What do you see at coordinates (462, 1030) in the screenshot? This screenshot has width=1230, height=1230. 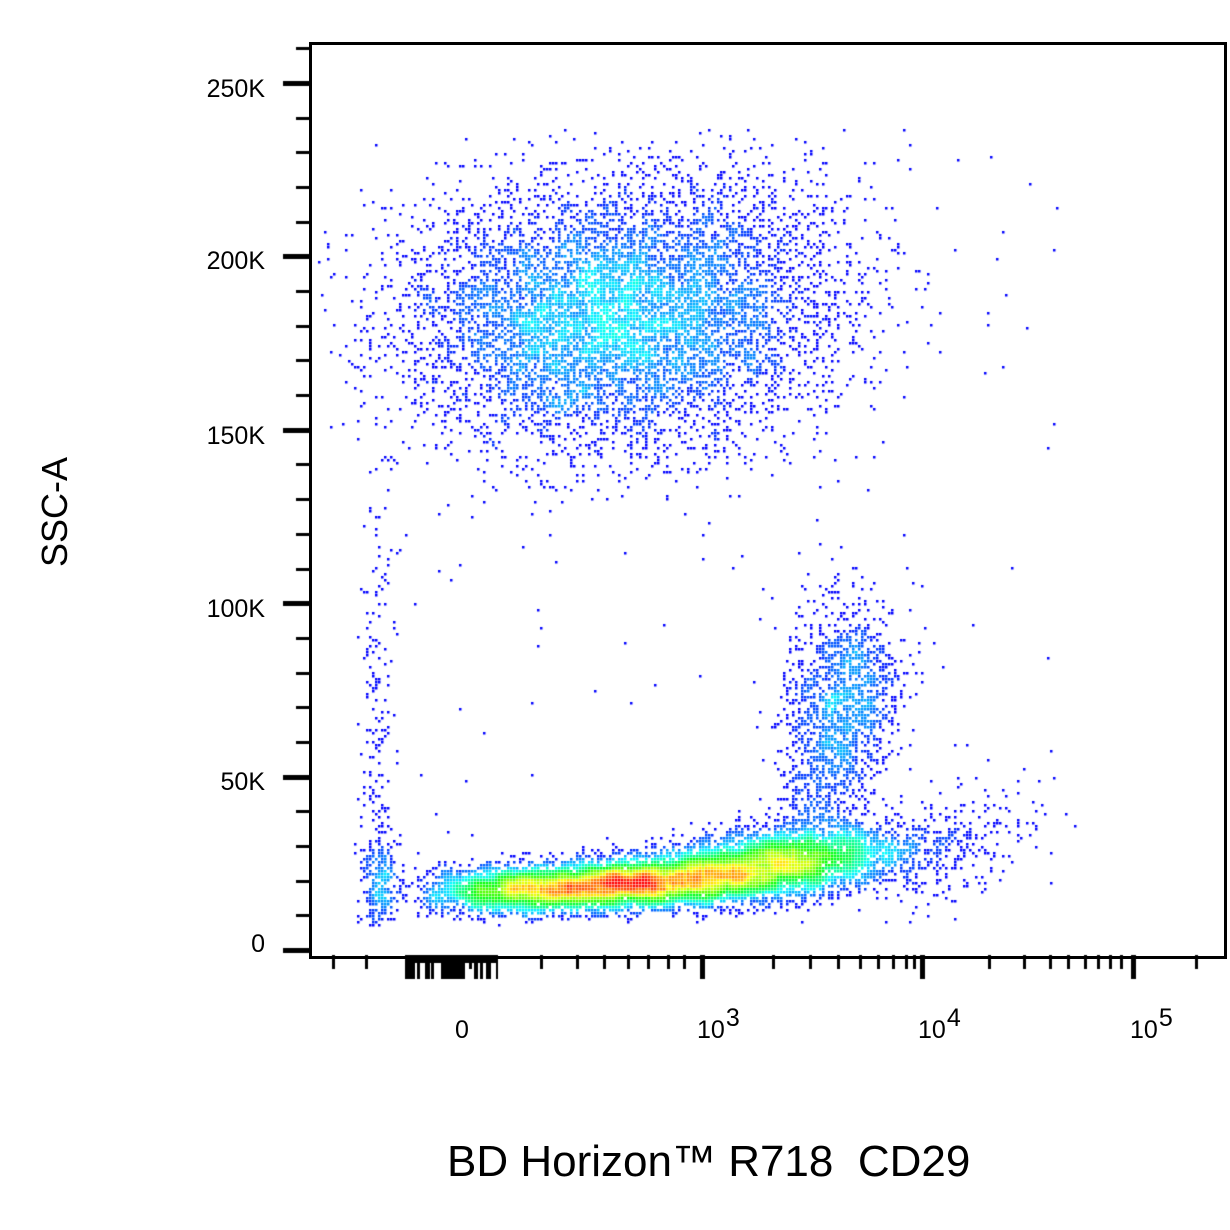 I see `x-tick-label-0: 0` at bounding box center [462, 1030].